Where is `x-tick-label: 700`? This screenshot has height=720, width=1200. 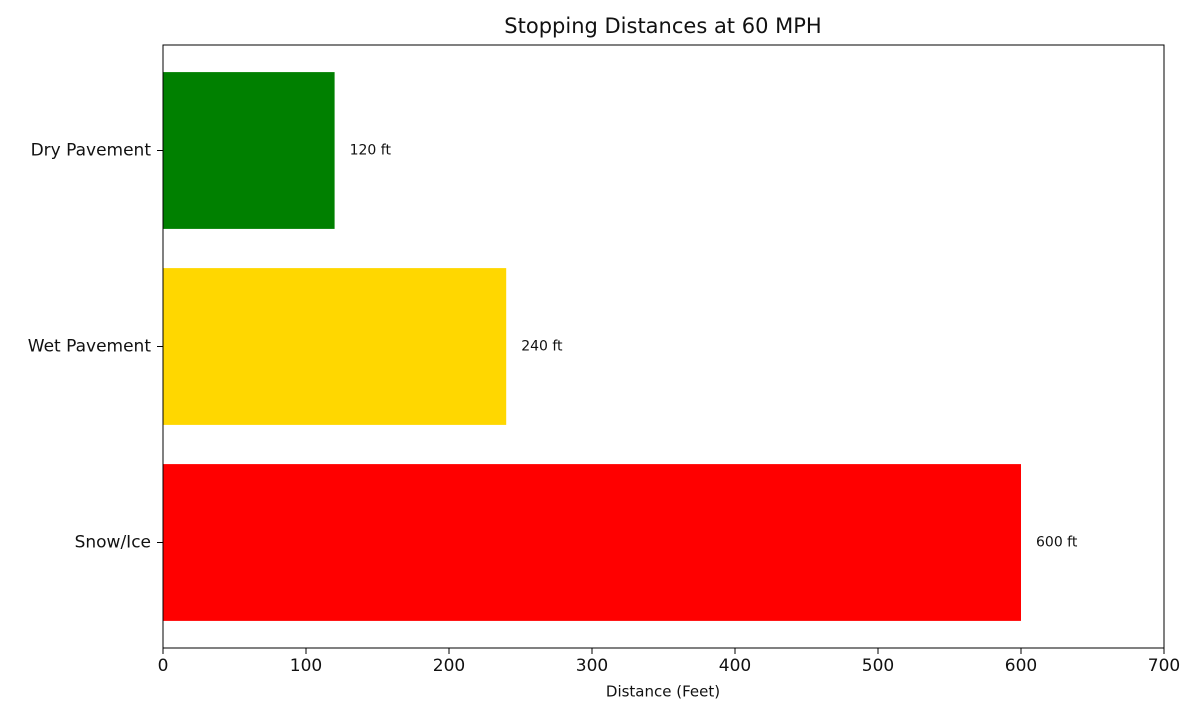 x-tick-label: 700 is located at coordinates (1164, 666).